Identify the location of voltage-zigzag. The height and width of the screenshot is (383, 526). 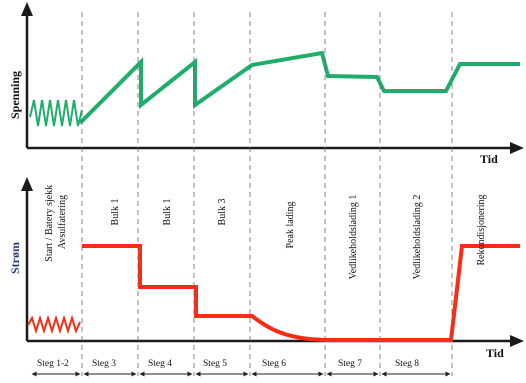
(56, 113).